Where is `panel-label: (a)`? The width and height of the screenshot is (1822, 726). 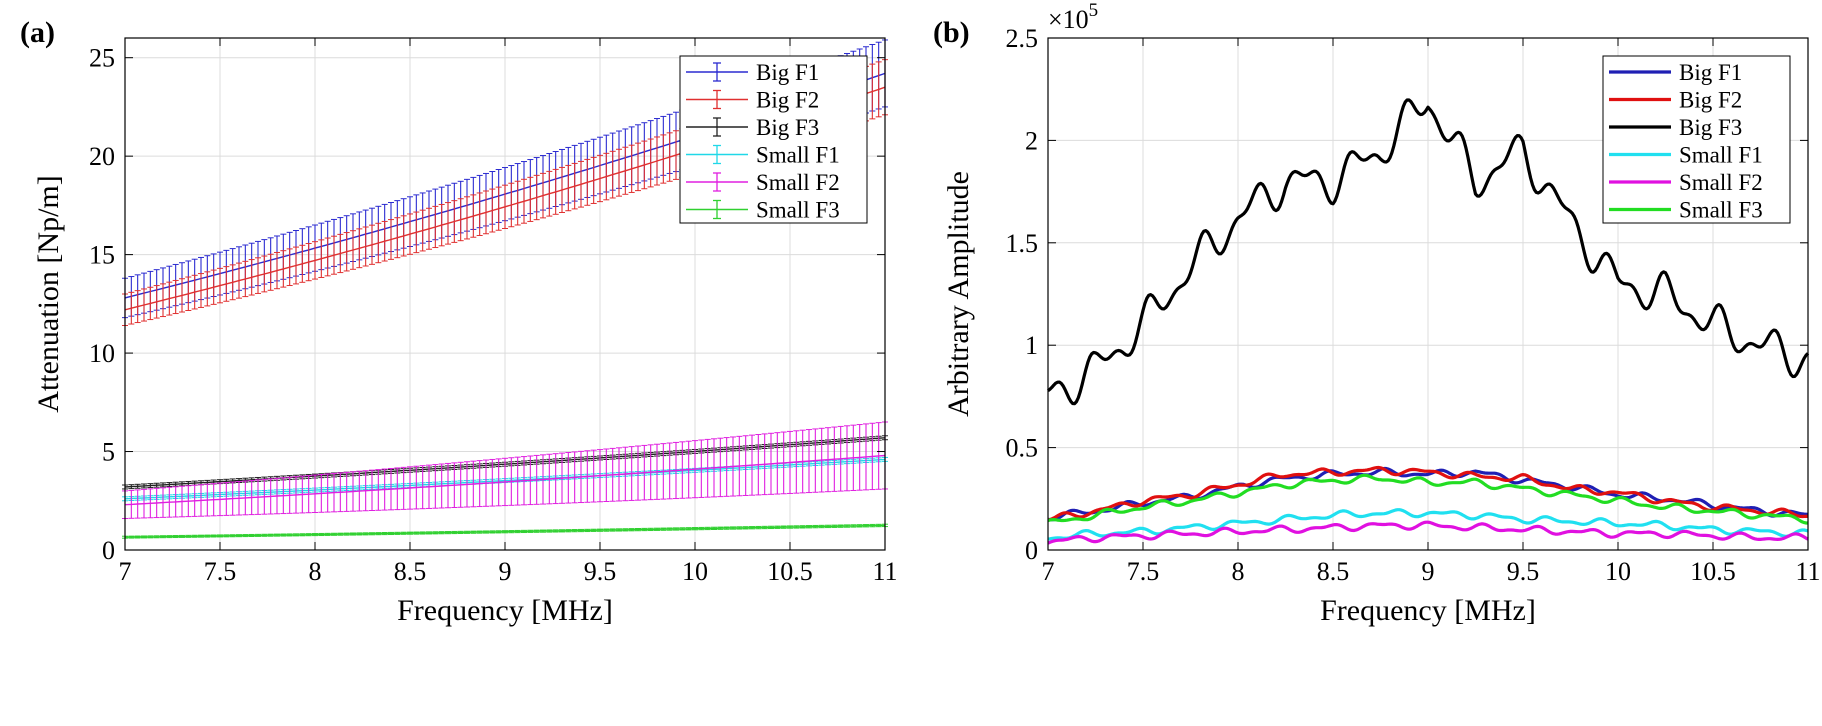 panel-label: (a) is located at coordinates (37, 32).